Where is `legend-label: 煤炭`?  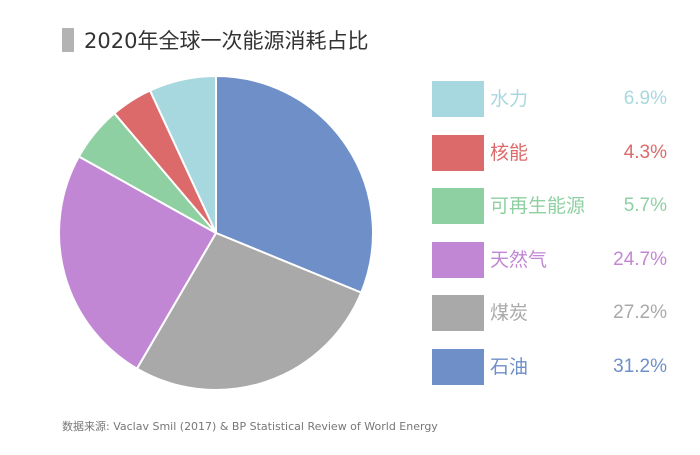 legend-label: 煤炭 is located at coordinates (509, 313).